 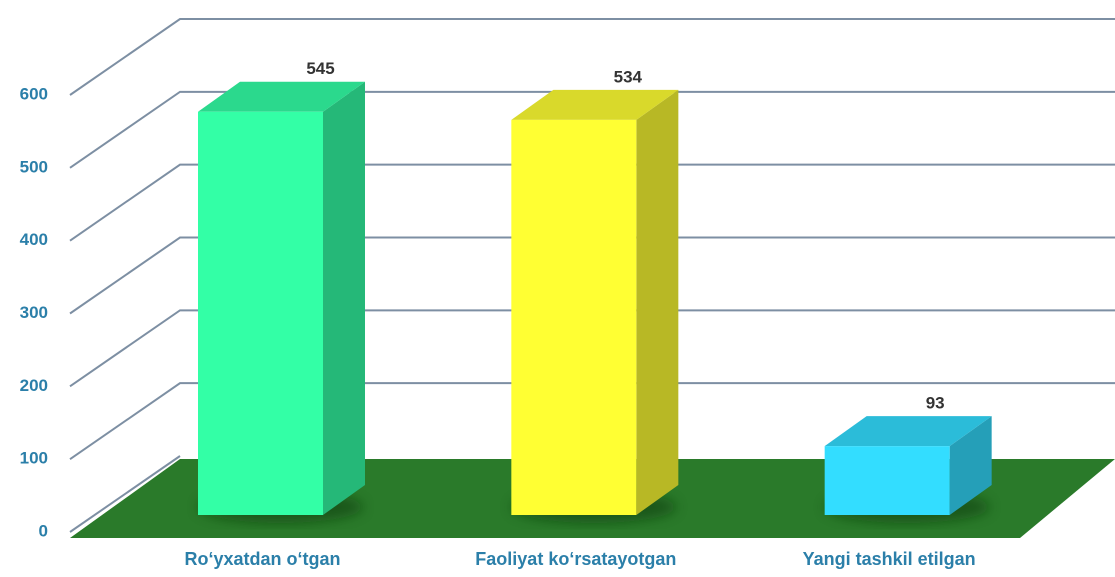 What do you see at coordinates (575, 559) in the screenshot?
I see `x-tick-label: Faoliyat ko‘rsatayotgan` at bounding box center [575, 559].